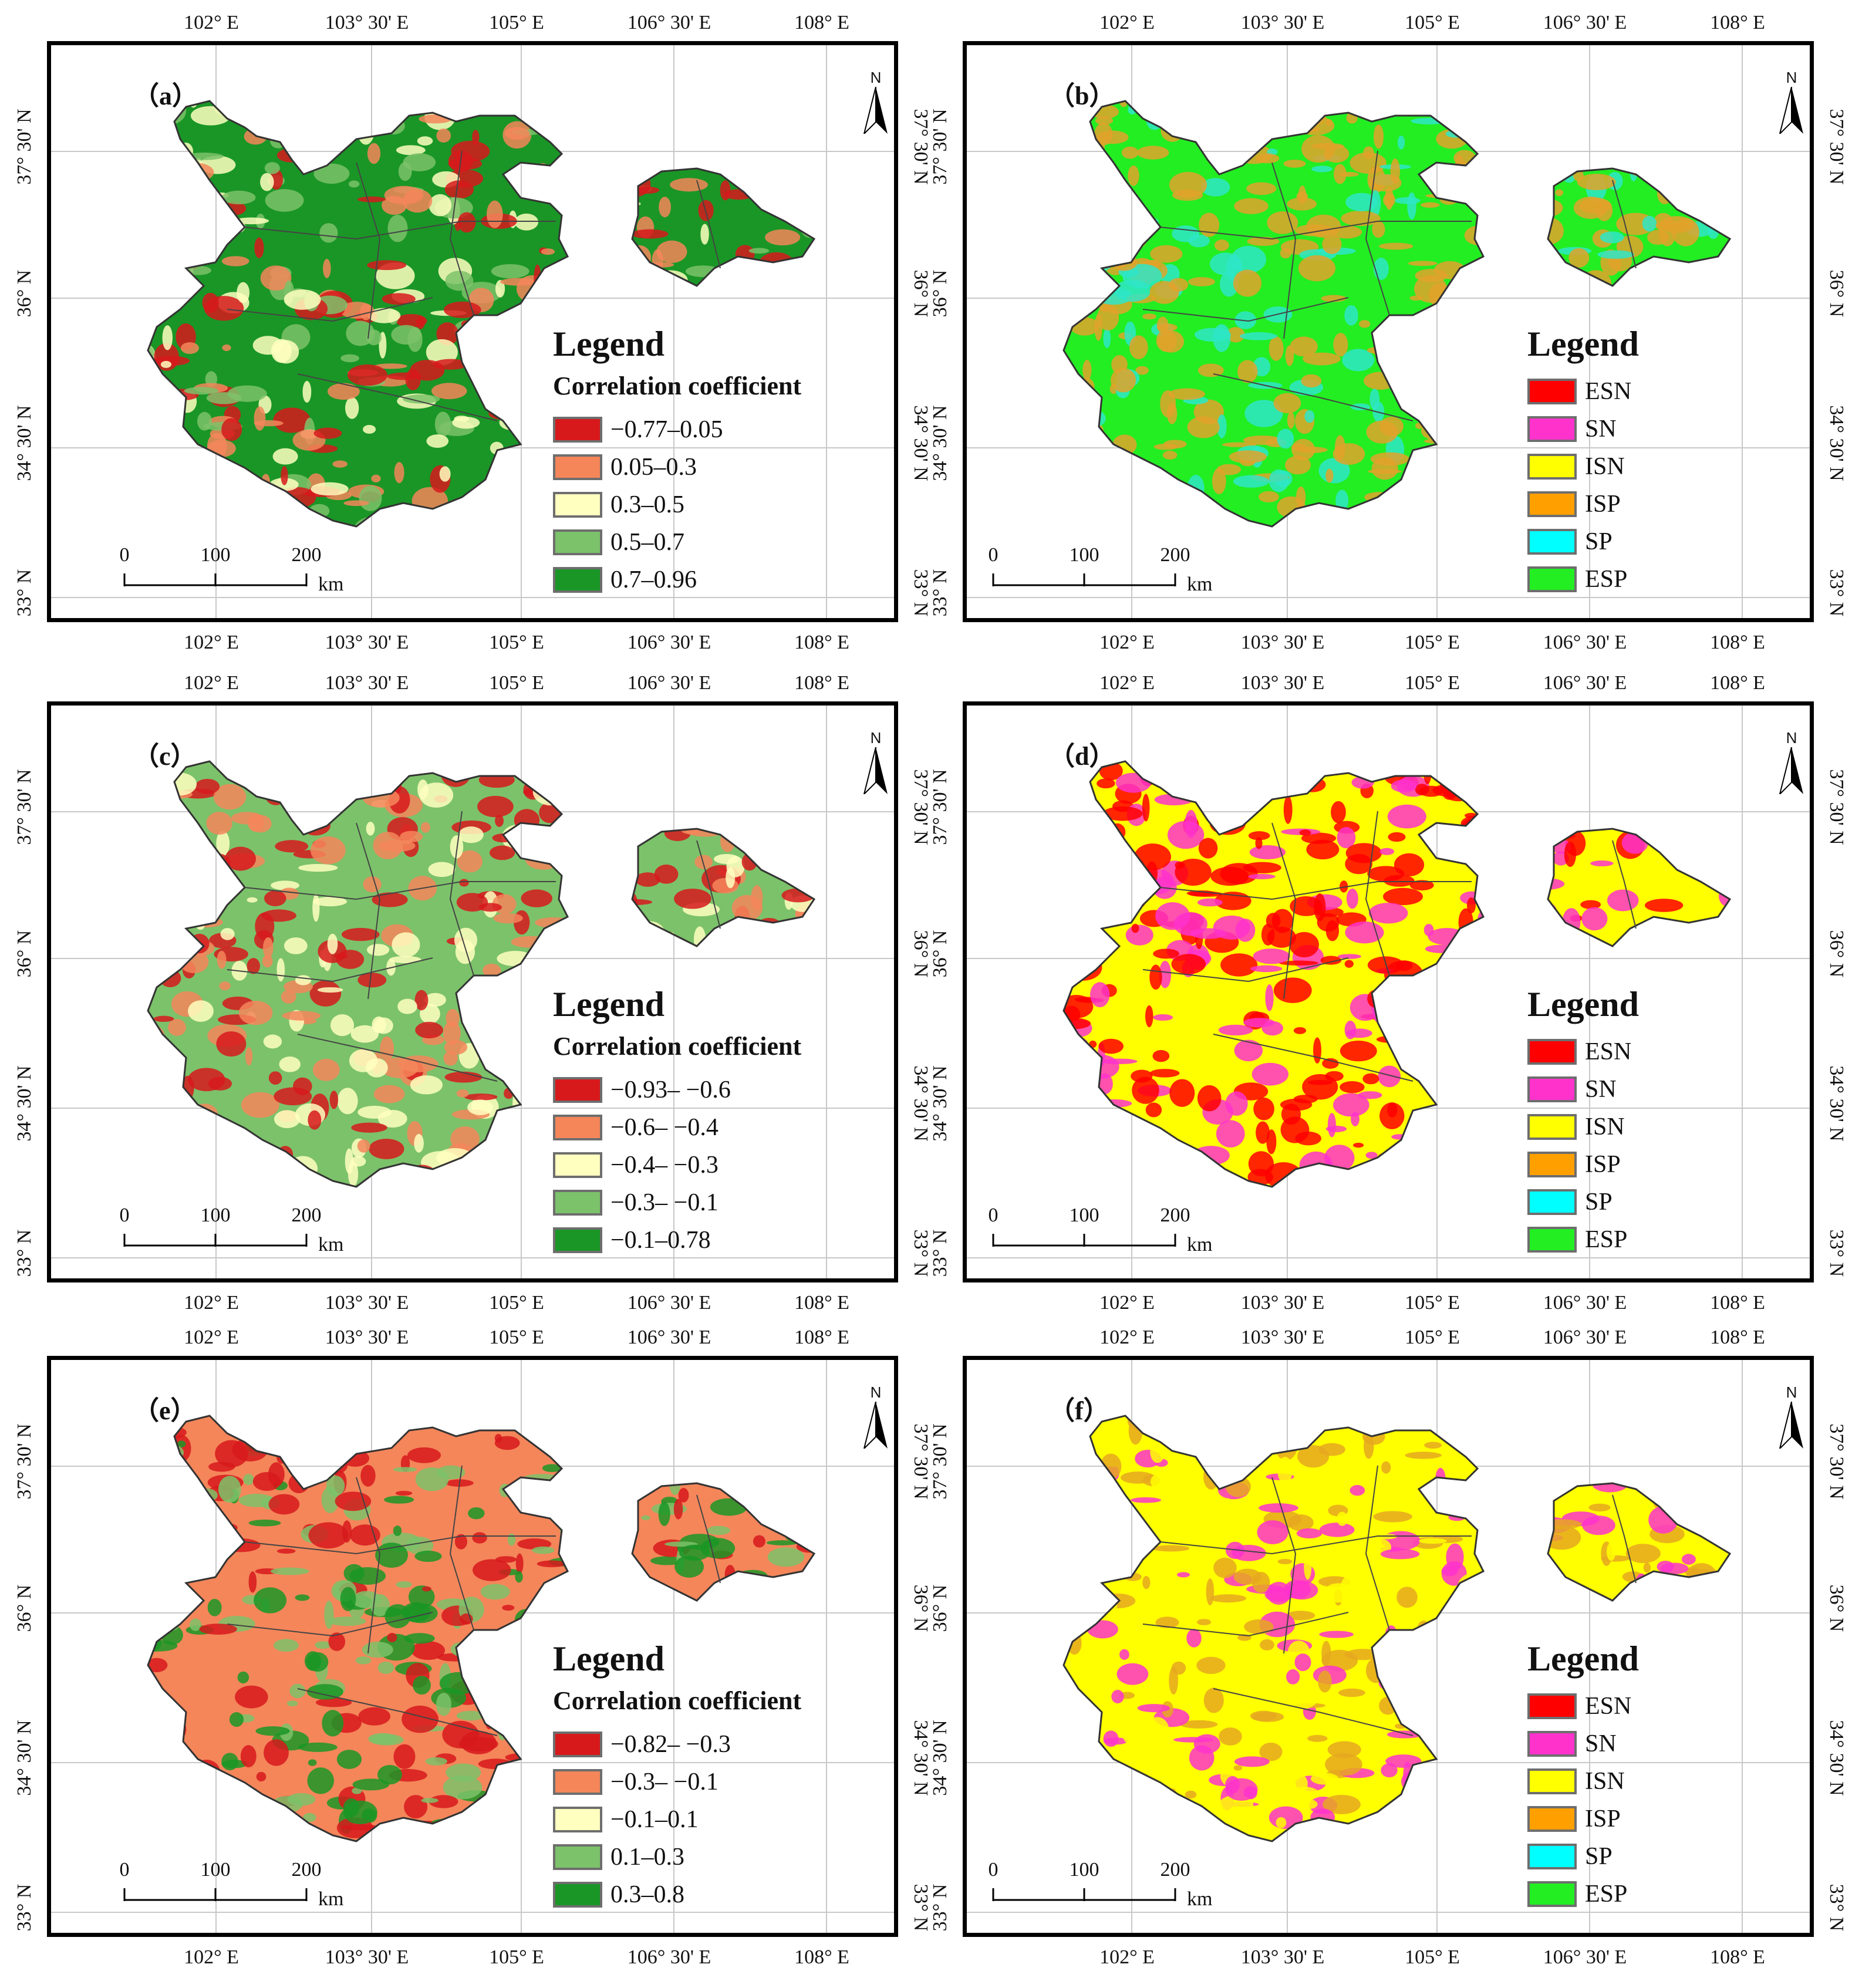  I want to click on legend-label: −0.1–0.1, so click(654, 1820).